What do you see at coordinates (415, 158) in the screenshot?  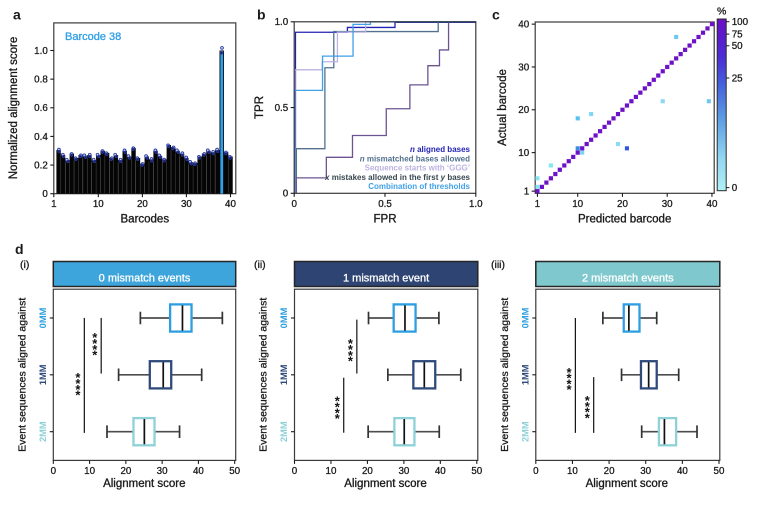 I see `svg-text: n mismatched bases allowed` at bounding box center [415, 158].